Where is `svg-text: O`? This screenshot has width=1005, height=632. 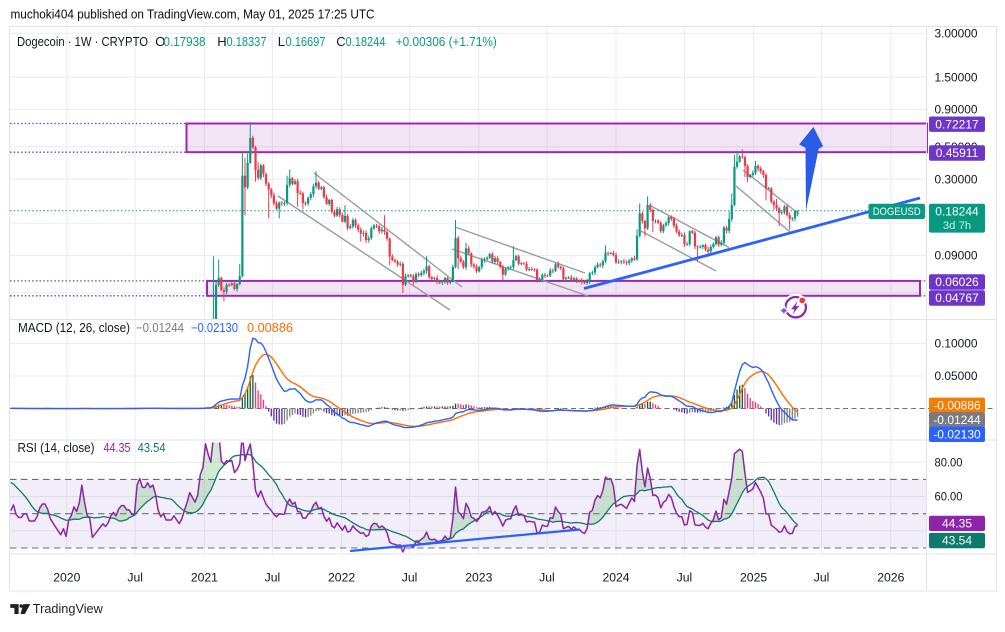
svg-text: O is located at coordinates (160, 41).